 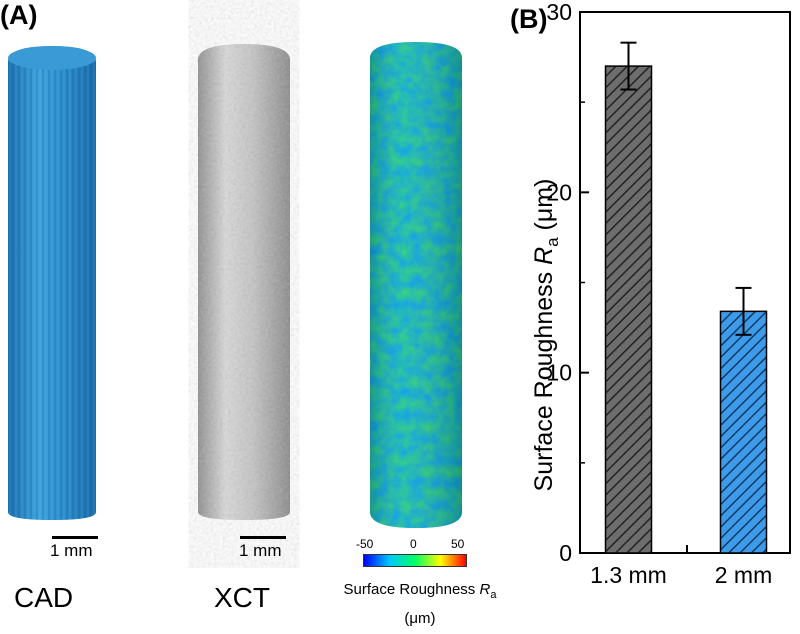 What do you see at coordinates (75, 537) in the screenshot?
I see `scale-bar-cad` at bounding box center [75, 537].